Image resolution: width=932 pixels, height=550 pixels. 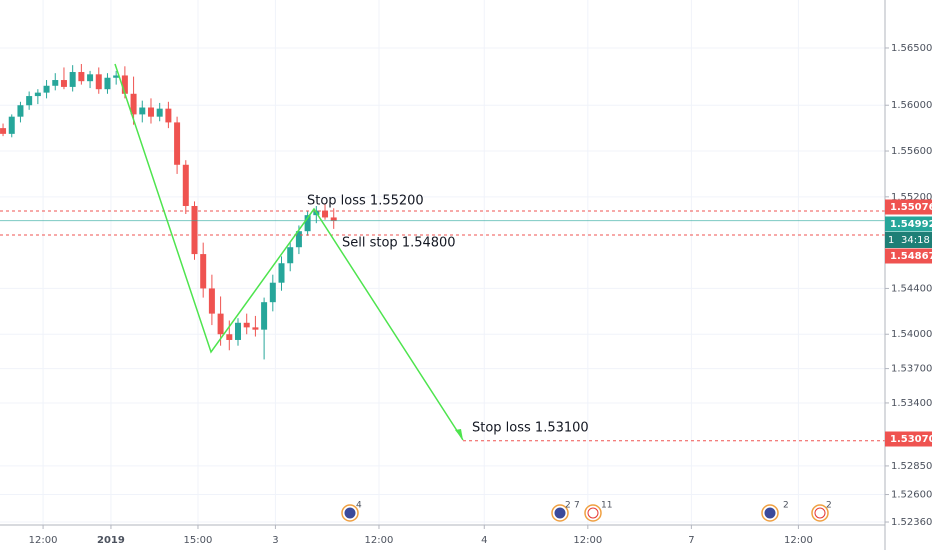 I want to click on y-tick-label: 1.56000, so click(x=911, y=105).